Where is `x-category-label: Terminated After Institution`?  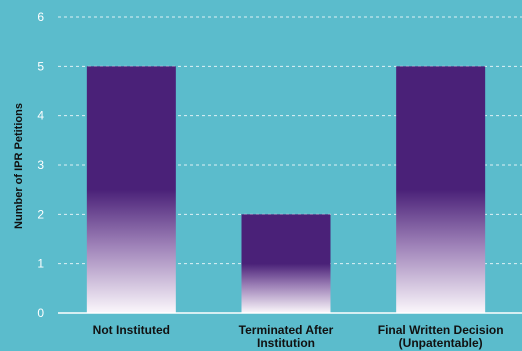
x-category-label: Terminated After Institution is located at coordinates (286, 336).